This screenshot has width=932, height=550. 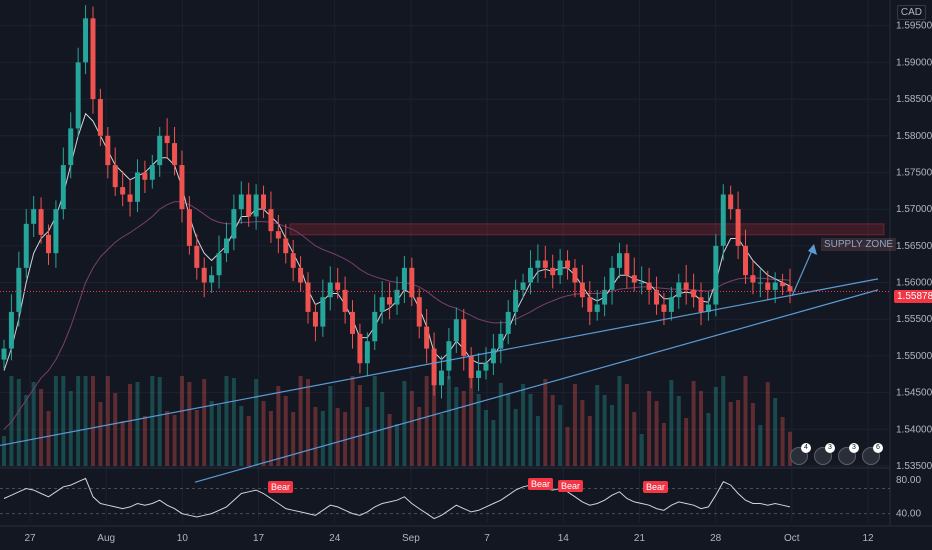 What do you see at coordinates (911, 12) in the screenshot?
I see `currency-badge: CAD` at bounding box center [911, 12].